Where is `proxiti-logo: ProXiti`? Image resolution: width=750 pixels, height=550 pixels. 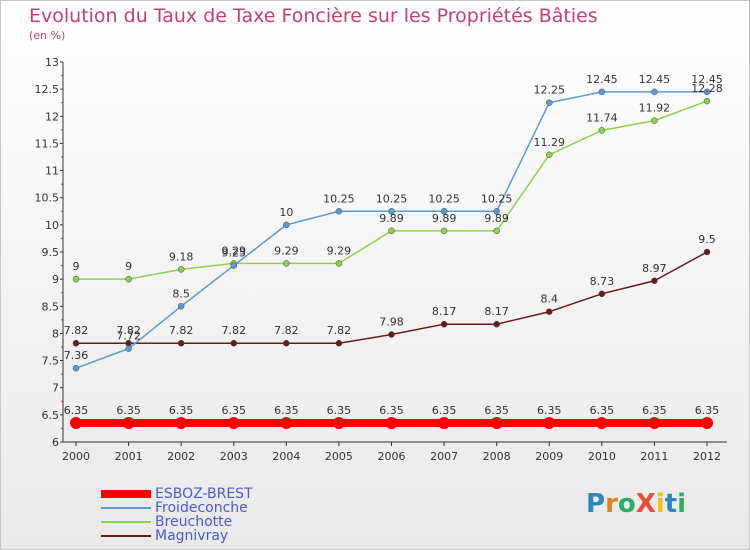 proxiti-logo: ProXiti is located at coordinates (636, 504).